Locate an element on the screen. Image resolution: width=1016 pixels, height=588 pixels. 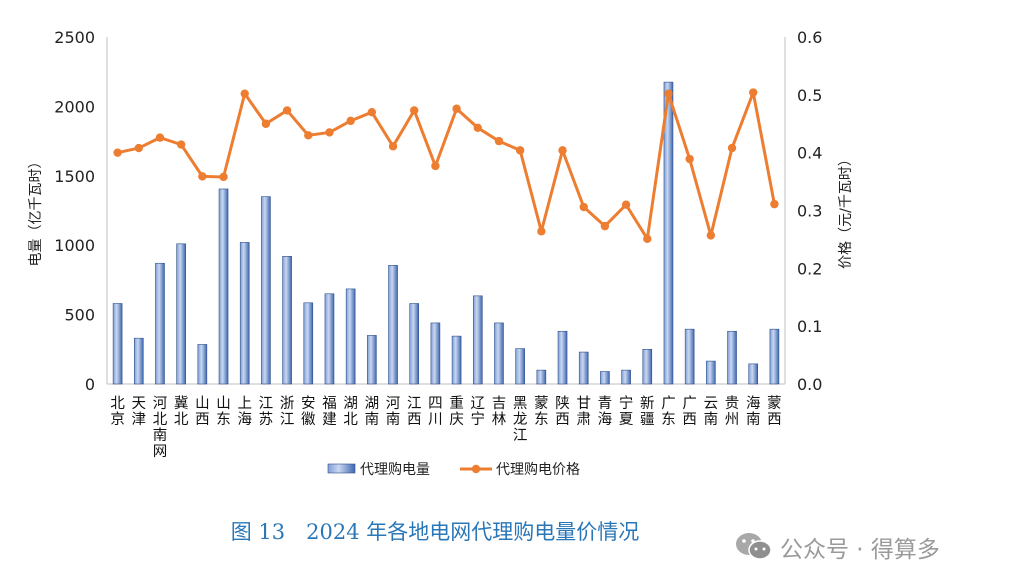
y-tick-label: 1500 is located at coordinates (74, 176).